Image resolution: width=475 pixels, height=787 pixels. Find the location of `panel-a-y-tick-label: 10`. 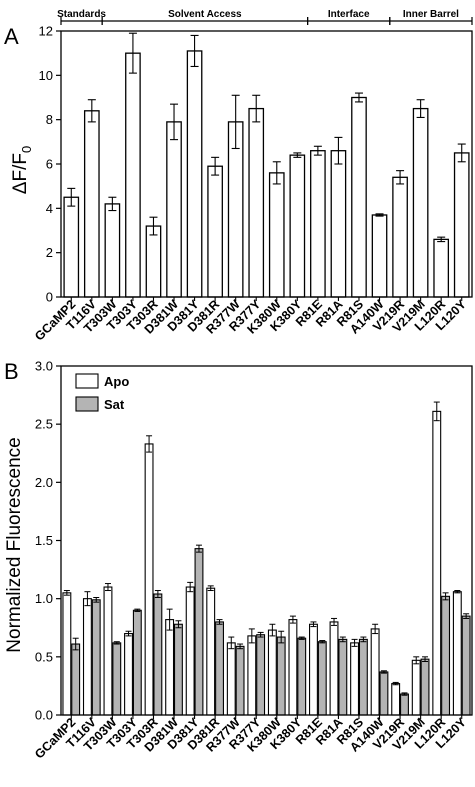

panel-a-y-tick-label: 10 is located at coordinates (46, 75).